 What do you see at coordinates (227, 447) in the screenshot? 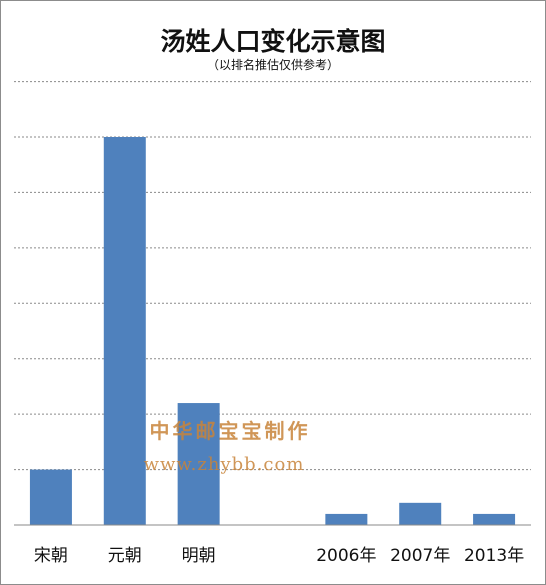
I see `watermark: 中华邮宝宝制作 www.zhybb.com` at bounding box center [227, 447].